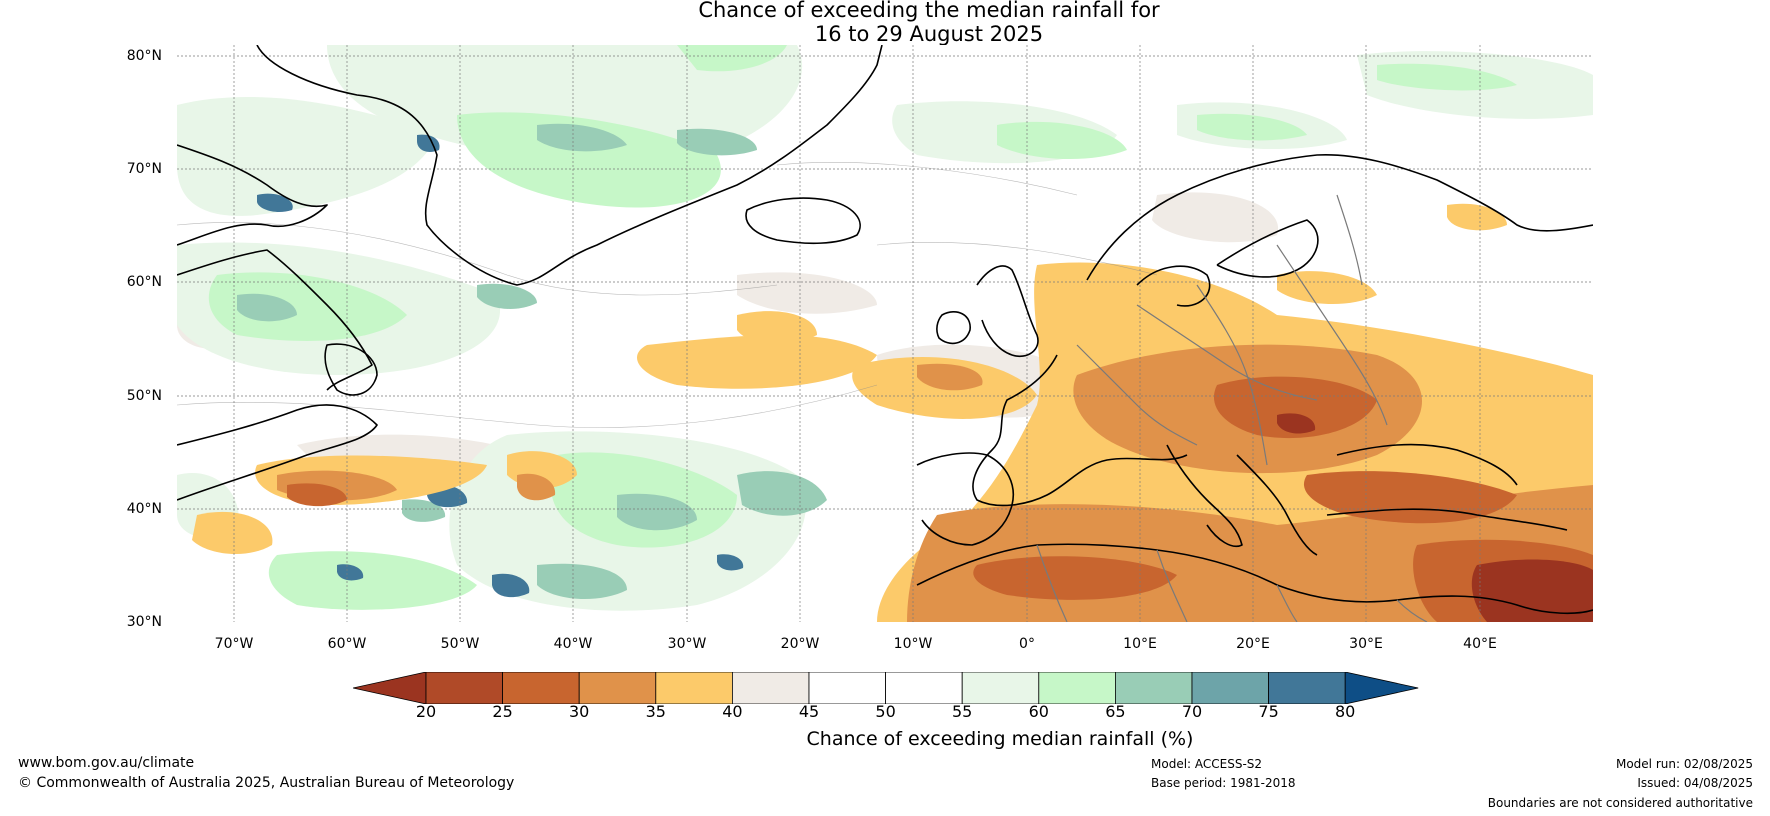  I want to click on lat-label-30n: 30°N, so click(144, 622).